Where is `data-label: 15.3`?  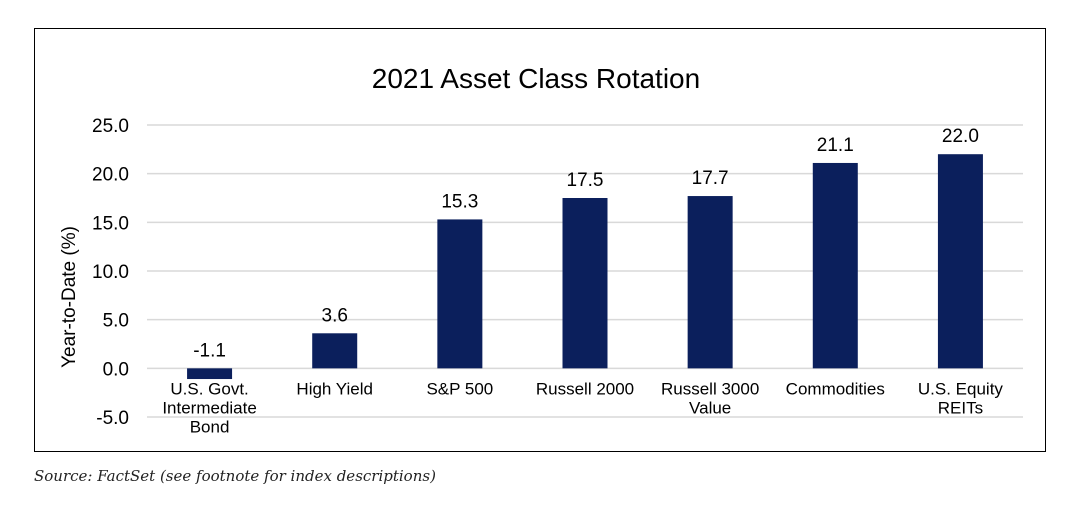 data-label: 15.3 is located at coordinates (459, 201).